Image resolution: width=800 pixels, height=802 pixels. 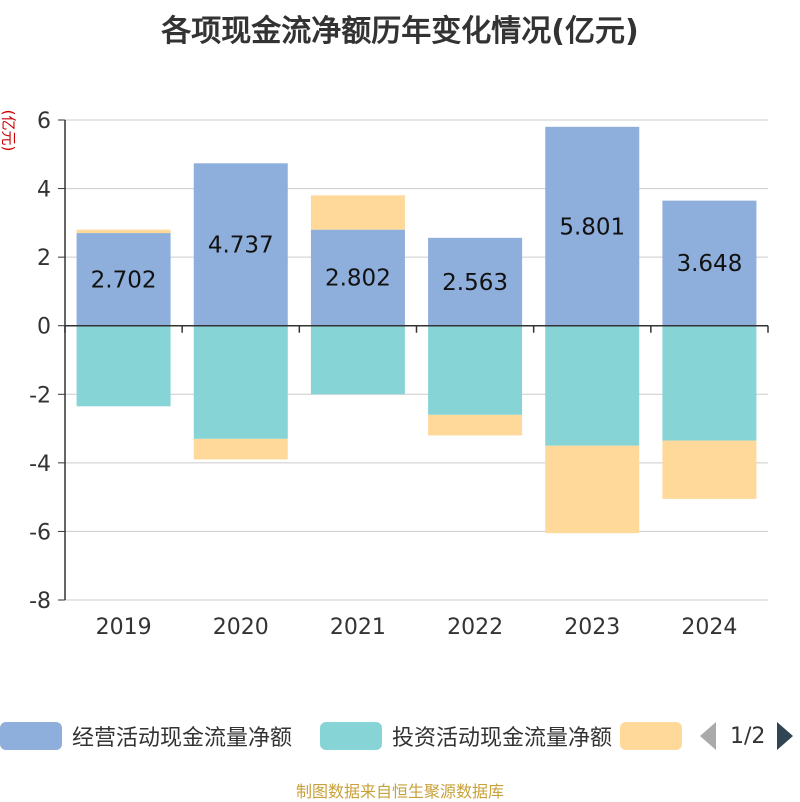 What do you see at coordinates (44, 121) in the screenshot?
I see `y-tick-label-0: 6` at bounding box center [44, 121].